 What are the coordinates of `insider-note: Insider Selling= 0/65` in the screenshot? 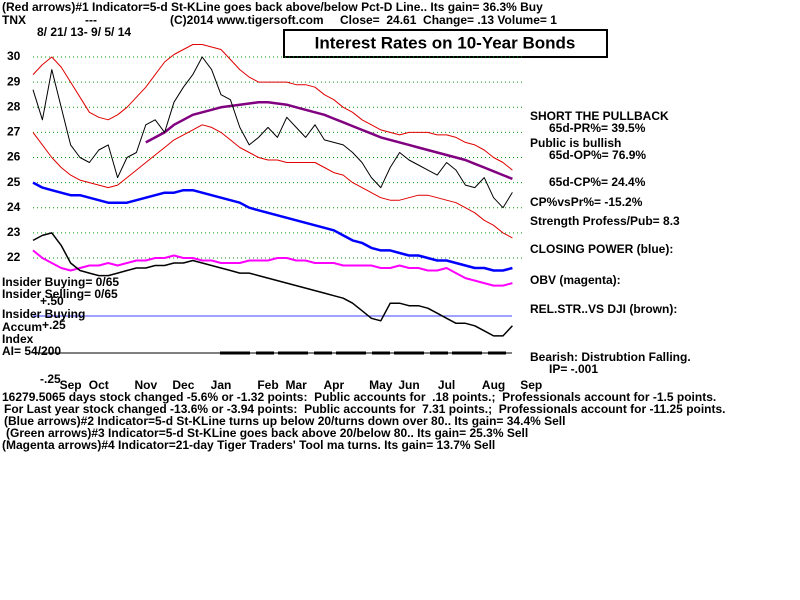 It's located at (60, 294).